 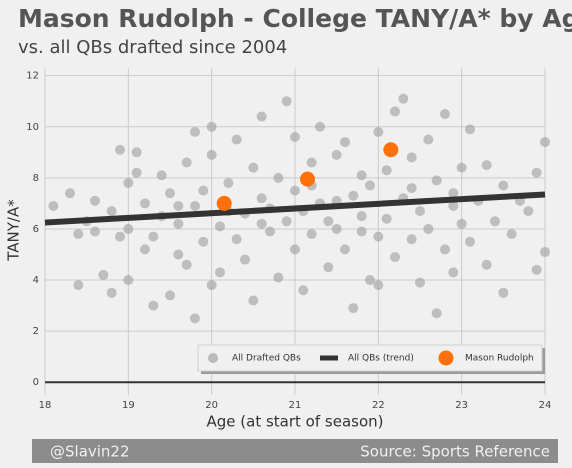 What do you see at coordinates (32, 127) in the screenshot?
I see `y-tick-label: 10` at bounding box center [32, 127].